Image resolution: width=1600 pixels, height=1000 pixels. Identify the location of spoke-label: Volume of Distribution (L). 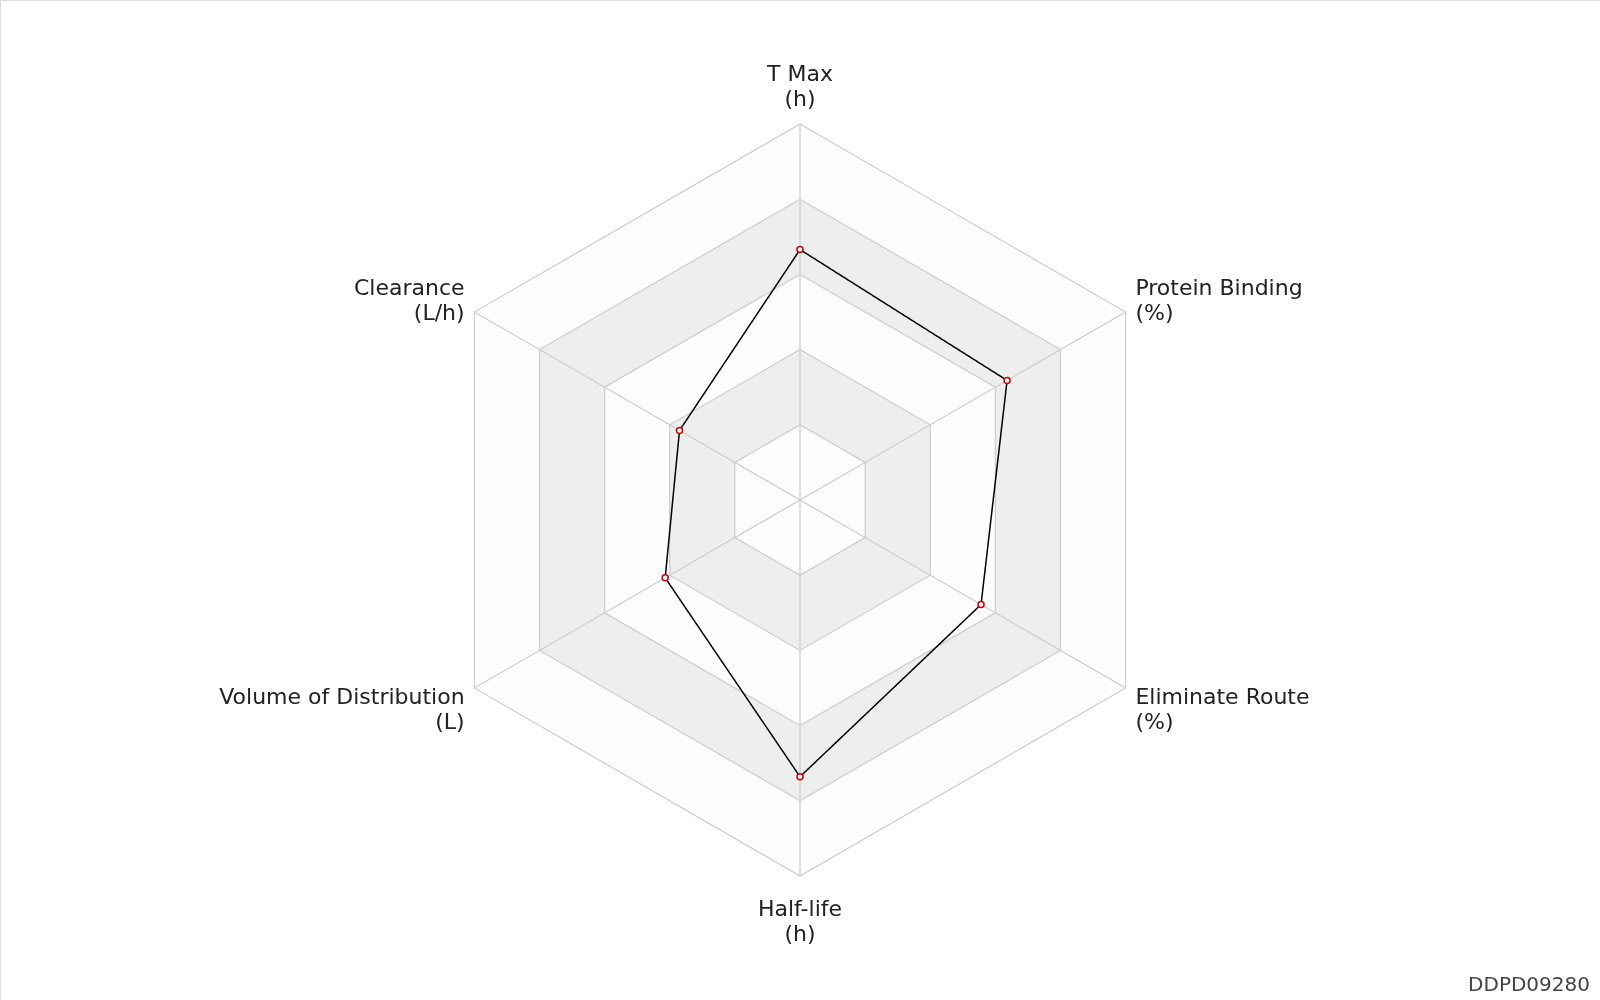
(342, 709).